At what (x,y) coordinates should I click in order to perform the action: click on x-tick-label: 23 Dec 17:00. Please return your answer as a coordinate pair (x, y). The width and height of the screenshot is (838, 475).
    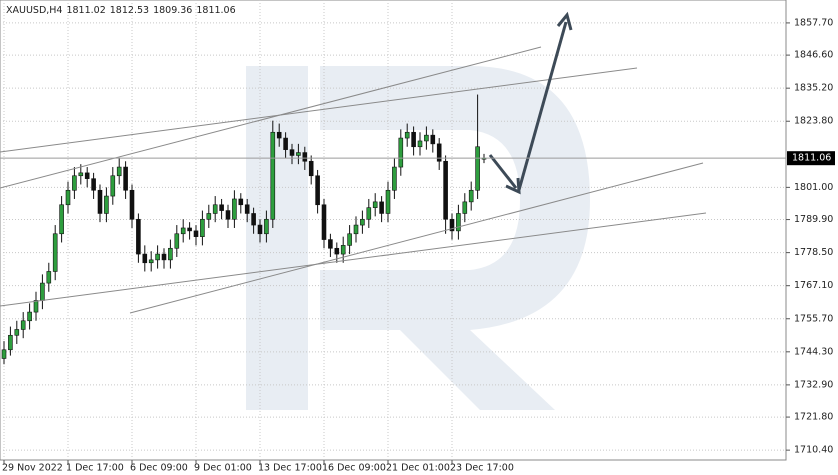
    Looking at the image, I should click on (482, 468).